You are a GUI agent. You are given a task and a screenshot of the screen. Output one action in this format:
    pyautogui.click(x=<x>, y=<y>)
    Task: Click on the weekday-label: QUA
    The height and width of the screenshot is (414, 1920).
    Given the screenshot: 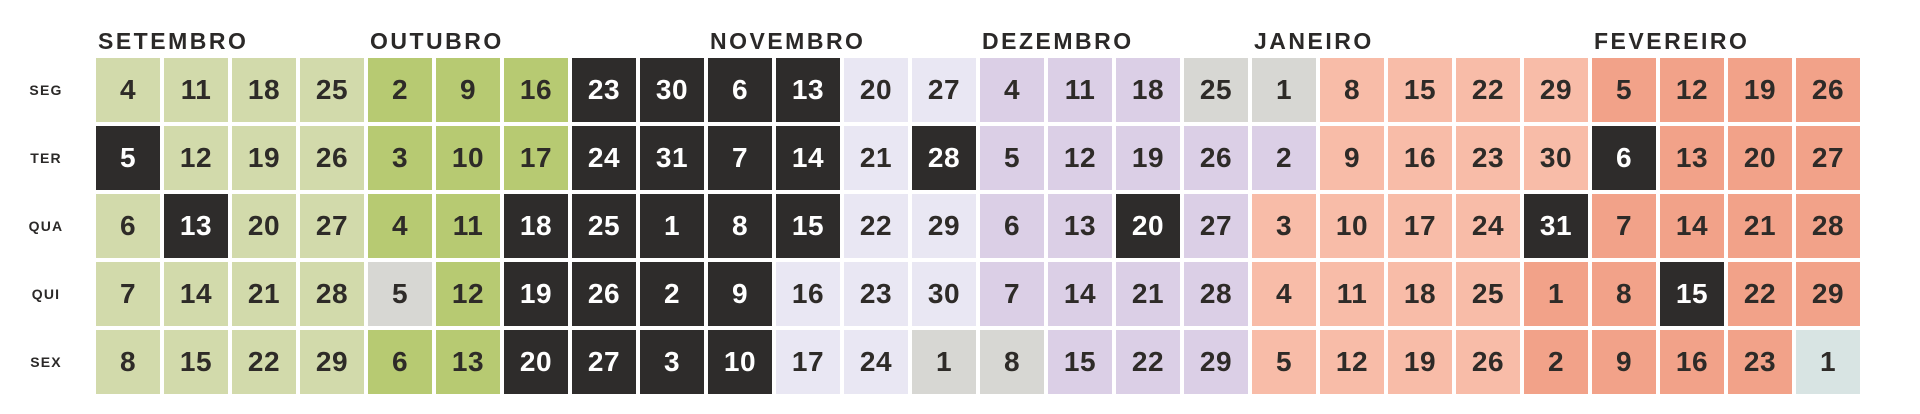 What is the action you would take?
    pyautogui.click(x=46, y=226)
    